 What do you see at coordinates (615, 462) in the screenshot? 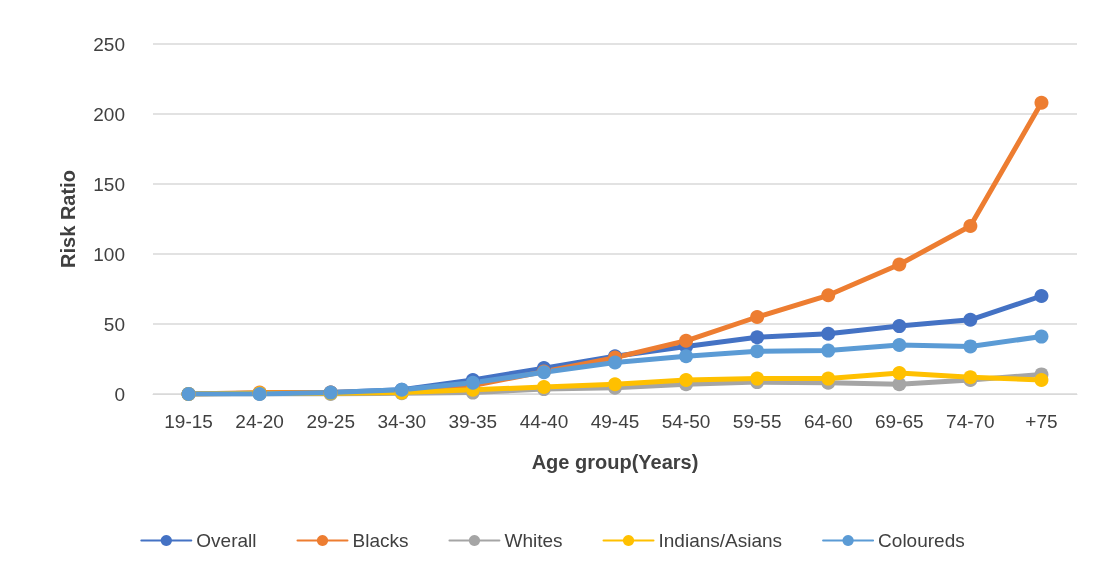
I see `x-axis-title: Age group(Years)` at bounding box center [615, 462].